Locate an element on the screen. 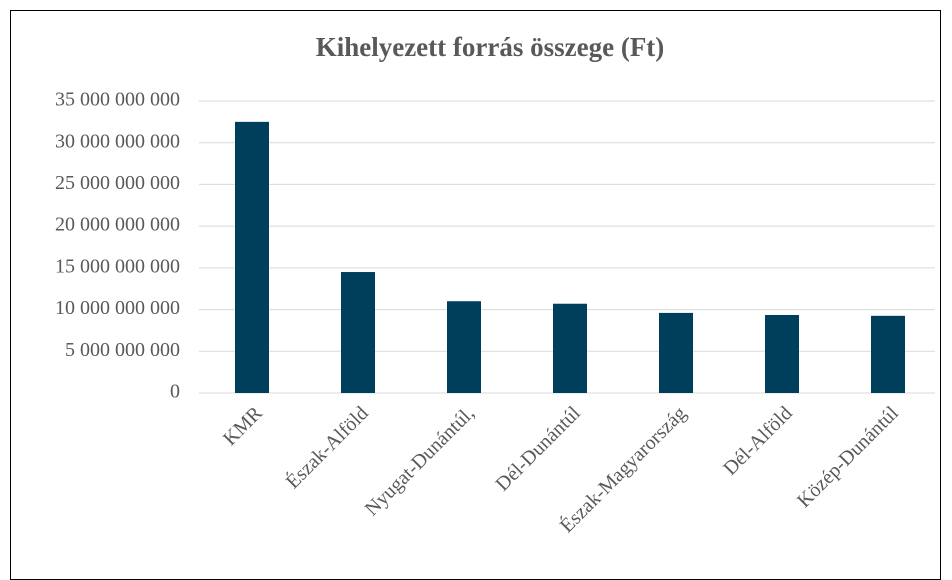  chart-title: Kihelyezett forrás összege (Ft) is located at coordinates (490, 47).